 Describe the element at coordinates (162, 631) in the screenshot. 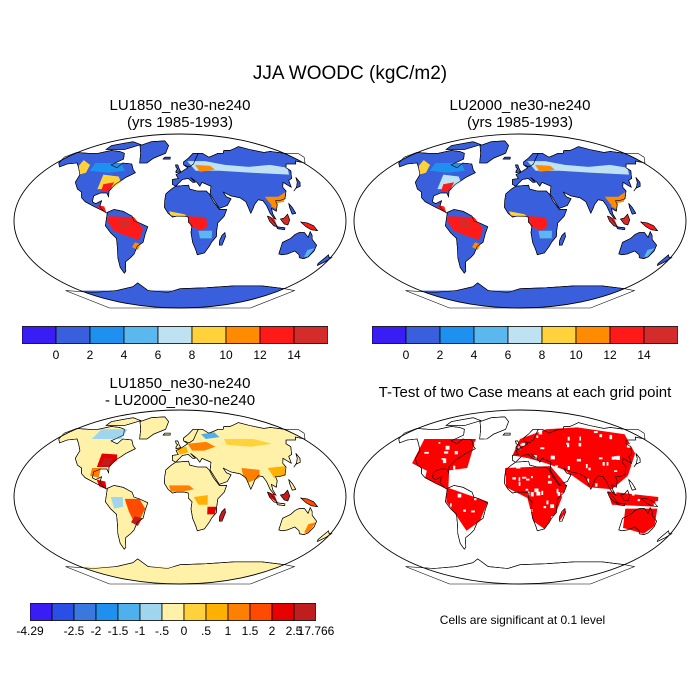

I see `colorbar-tick-label: -.5` at that location.